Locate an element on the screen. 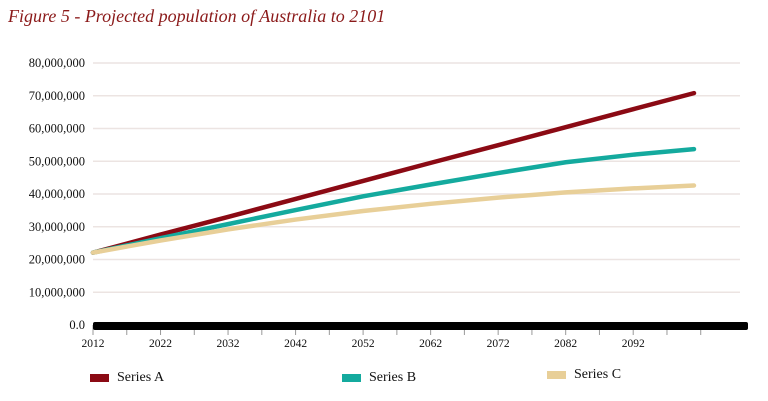 The image size is (768, 401). y-tick-label: 0.0 is located at coordinates (77, 325).